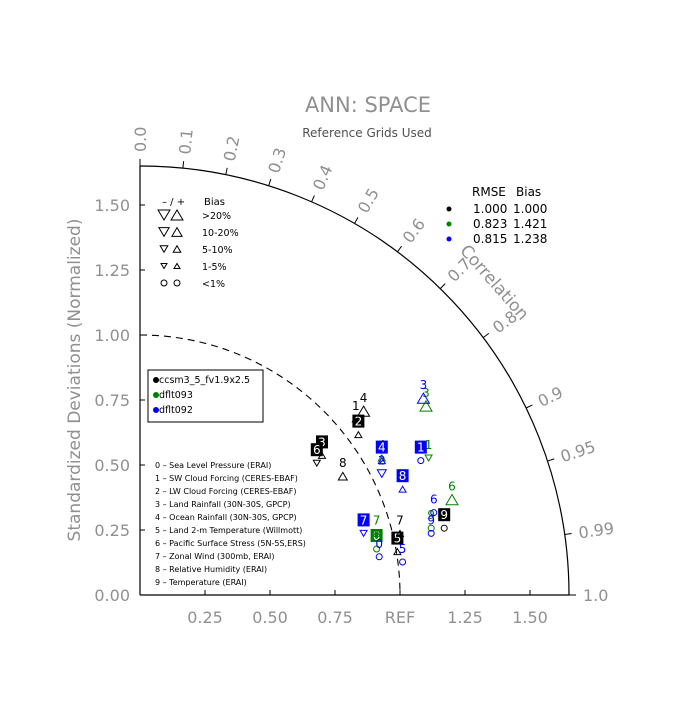 This screenshot has height=704, width=700. I want to click on bias-legend-label: >20%, so click(216, 216).